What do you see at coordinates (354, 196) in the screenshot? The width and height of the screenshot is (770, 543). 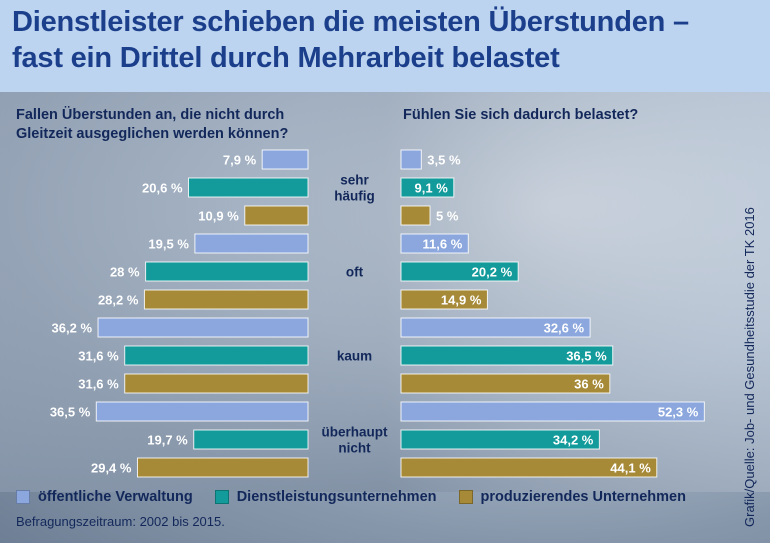 I see `category-label: häufig` at bounding box center [354, 196].